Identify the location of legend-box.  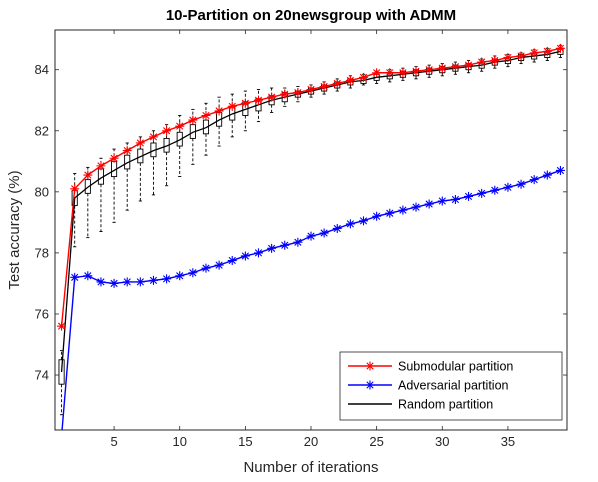
(451, 386).